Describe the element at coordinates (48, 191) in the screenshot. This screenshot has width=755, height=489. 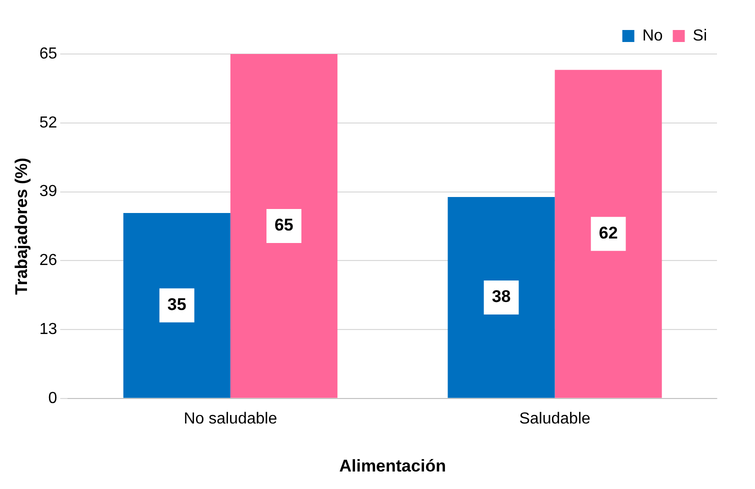
I see `y-tick-label: 39` at that location.